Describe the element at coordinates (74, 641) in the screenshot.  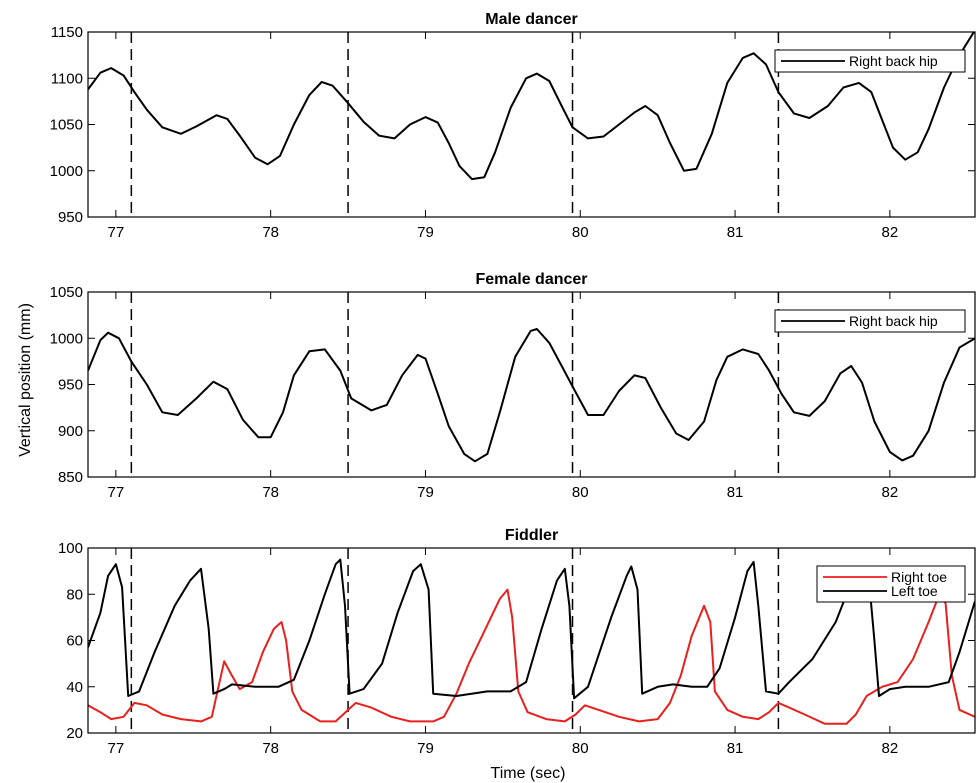
I see `y-tick-label: 60` at that location.